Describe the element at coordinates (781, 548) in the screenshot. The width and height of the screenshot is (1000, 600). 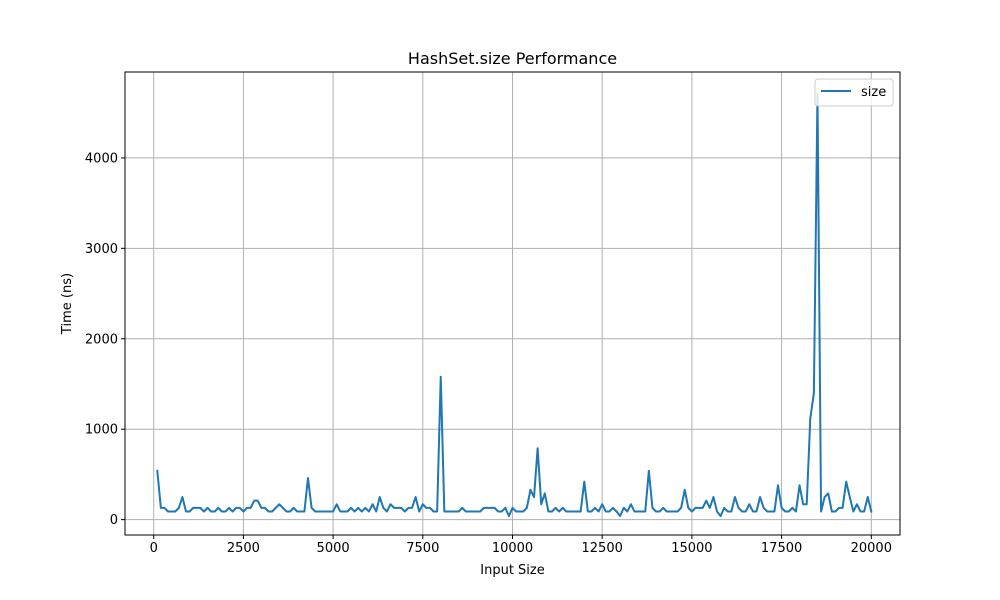
I see `x-tick-label: 17500` at that location.